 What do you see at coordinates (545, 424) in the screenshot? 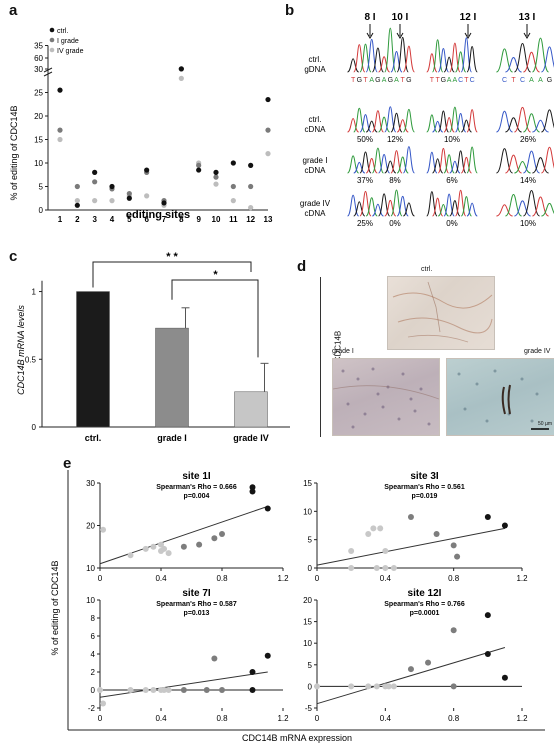
I see `scale-bar-label: 50 µm` at bounding box center [545, 424].